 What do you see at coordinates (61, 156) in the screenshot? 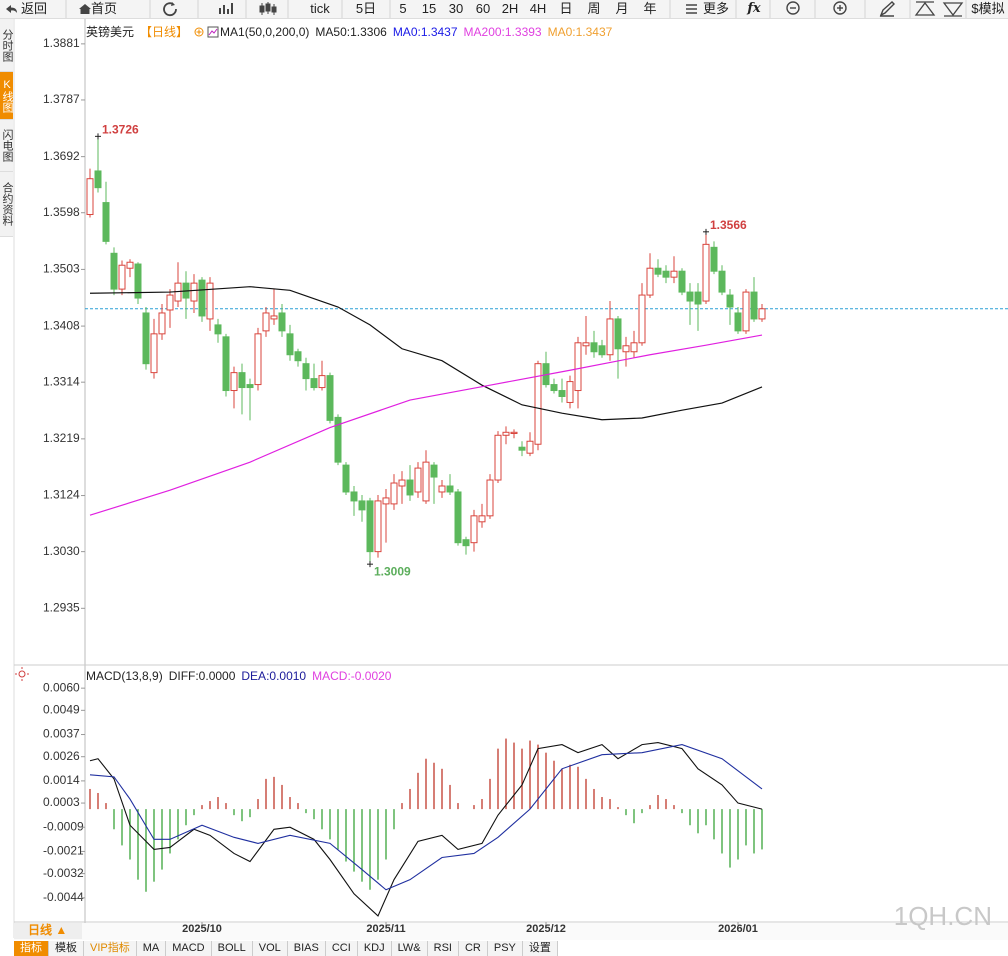
I see `y-tick-label: 1.3692` at bounding box center [61, 156].